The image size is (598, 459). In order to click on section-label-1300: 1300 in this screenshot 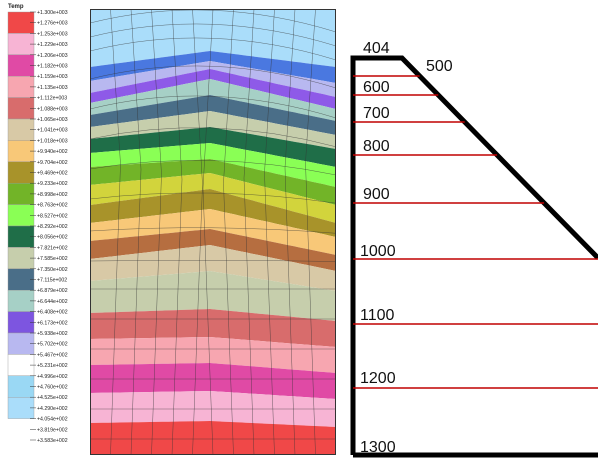, I will do `click(378, 447)`.